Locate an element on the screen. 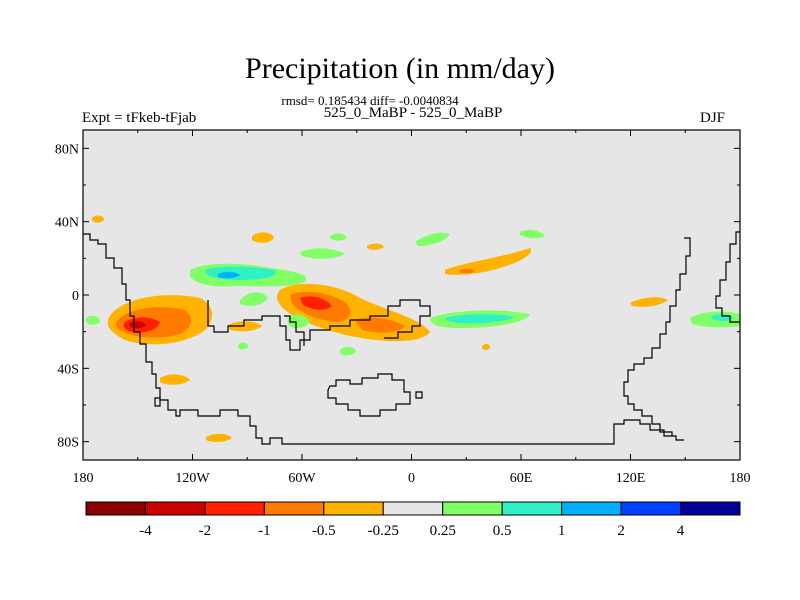 Image resolution: width=800 pixels, height=600 pixels. colorbar-label: 4 is located at coordinates (681, 531).